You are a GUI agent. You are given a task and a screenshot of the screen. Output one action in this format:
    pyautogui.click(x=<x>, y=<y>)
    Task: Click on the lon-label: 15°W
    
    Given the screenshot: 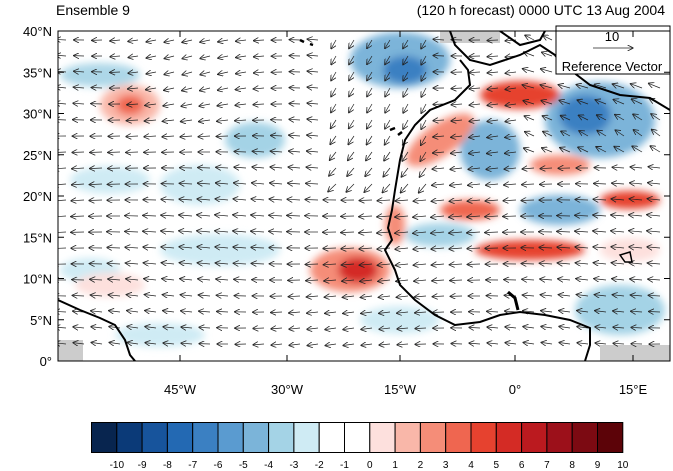 What is the action you would take?
    pyautogui.click(x=400, y=389)
    